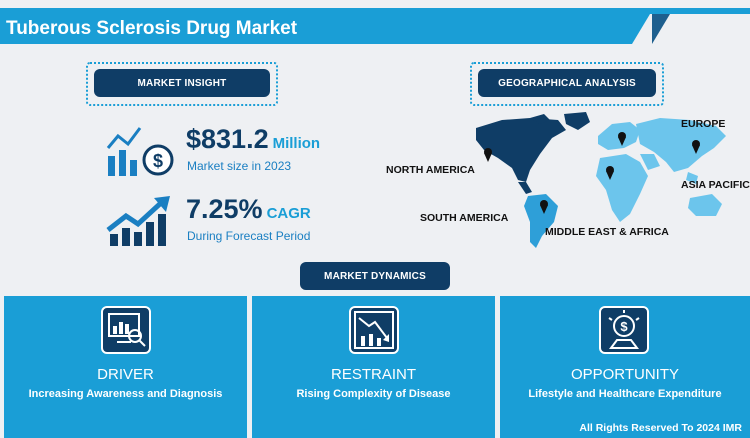  Describe the element at coordinates (373, 374) in the screenshot. I see `restraint-heading: RESTRAINT` at that location.